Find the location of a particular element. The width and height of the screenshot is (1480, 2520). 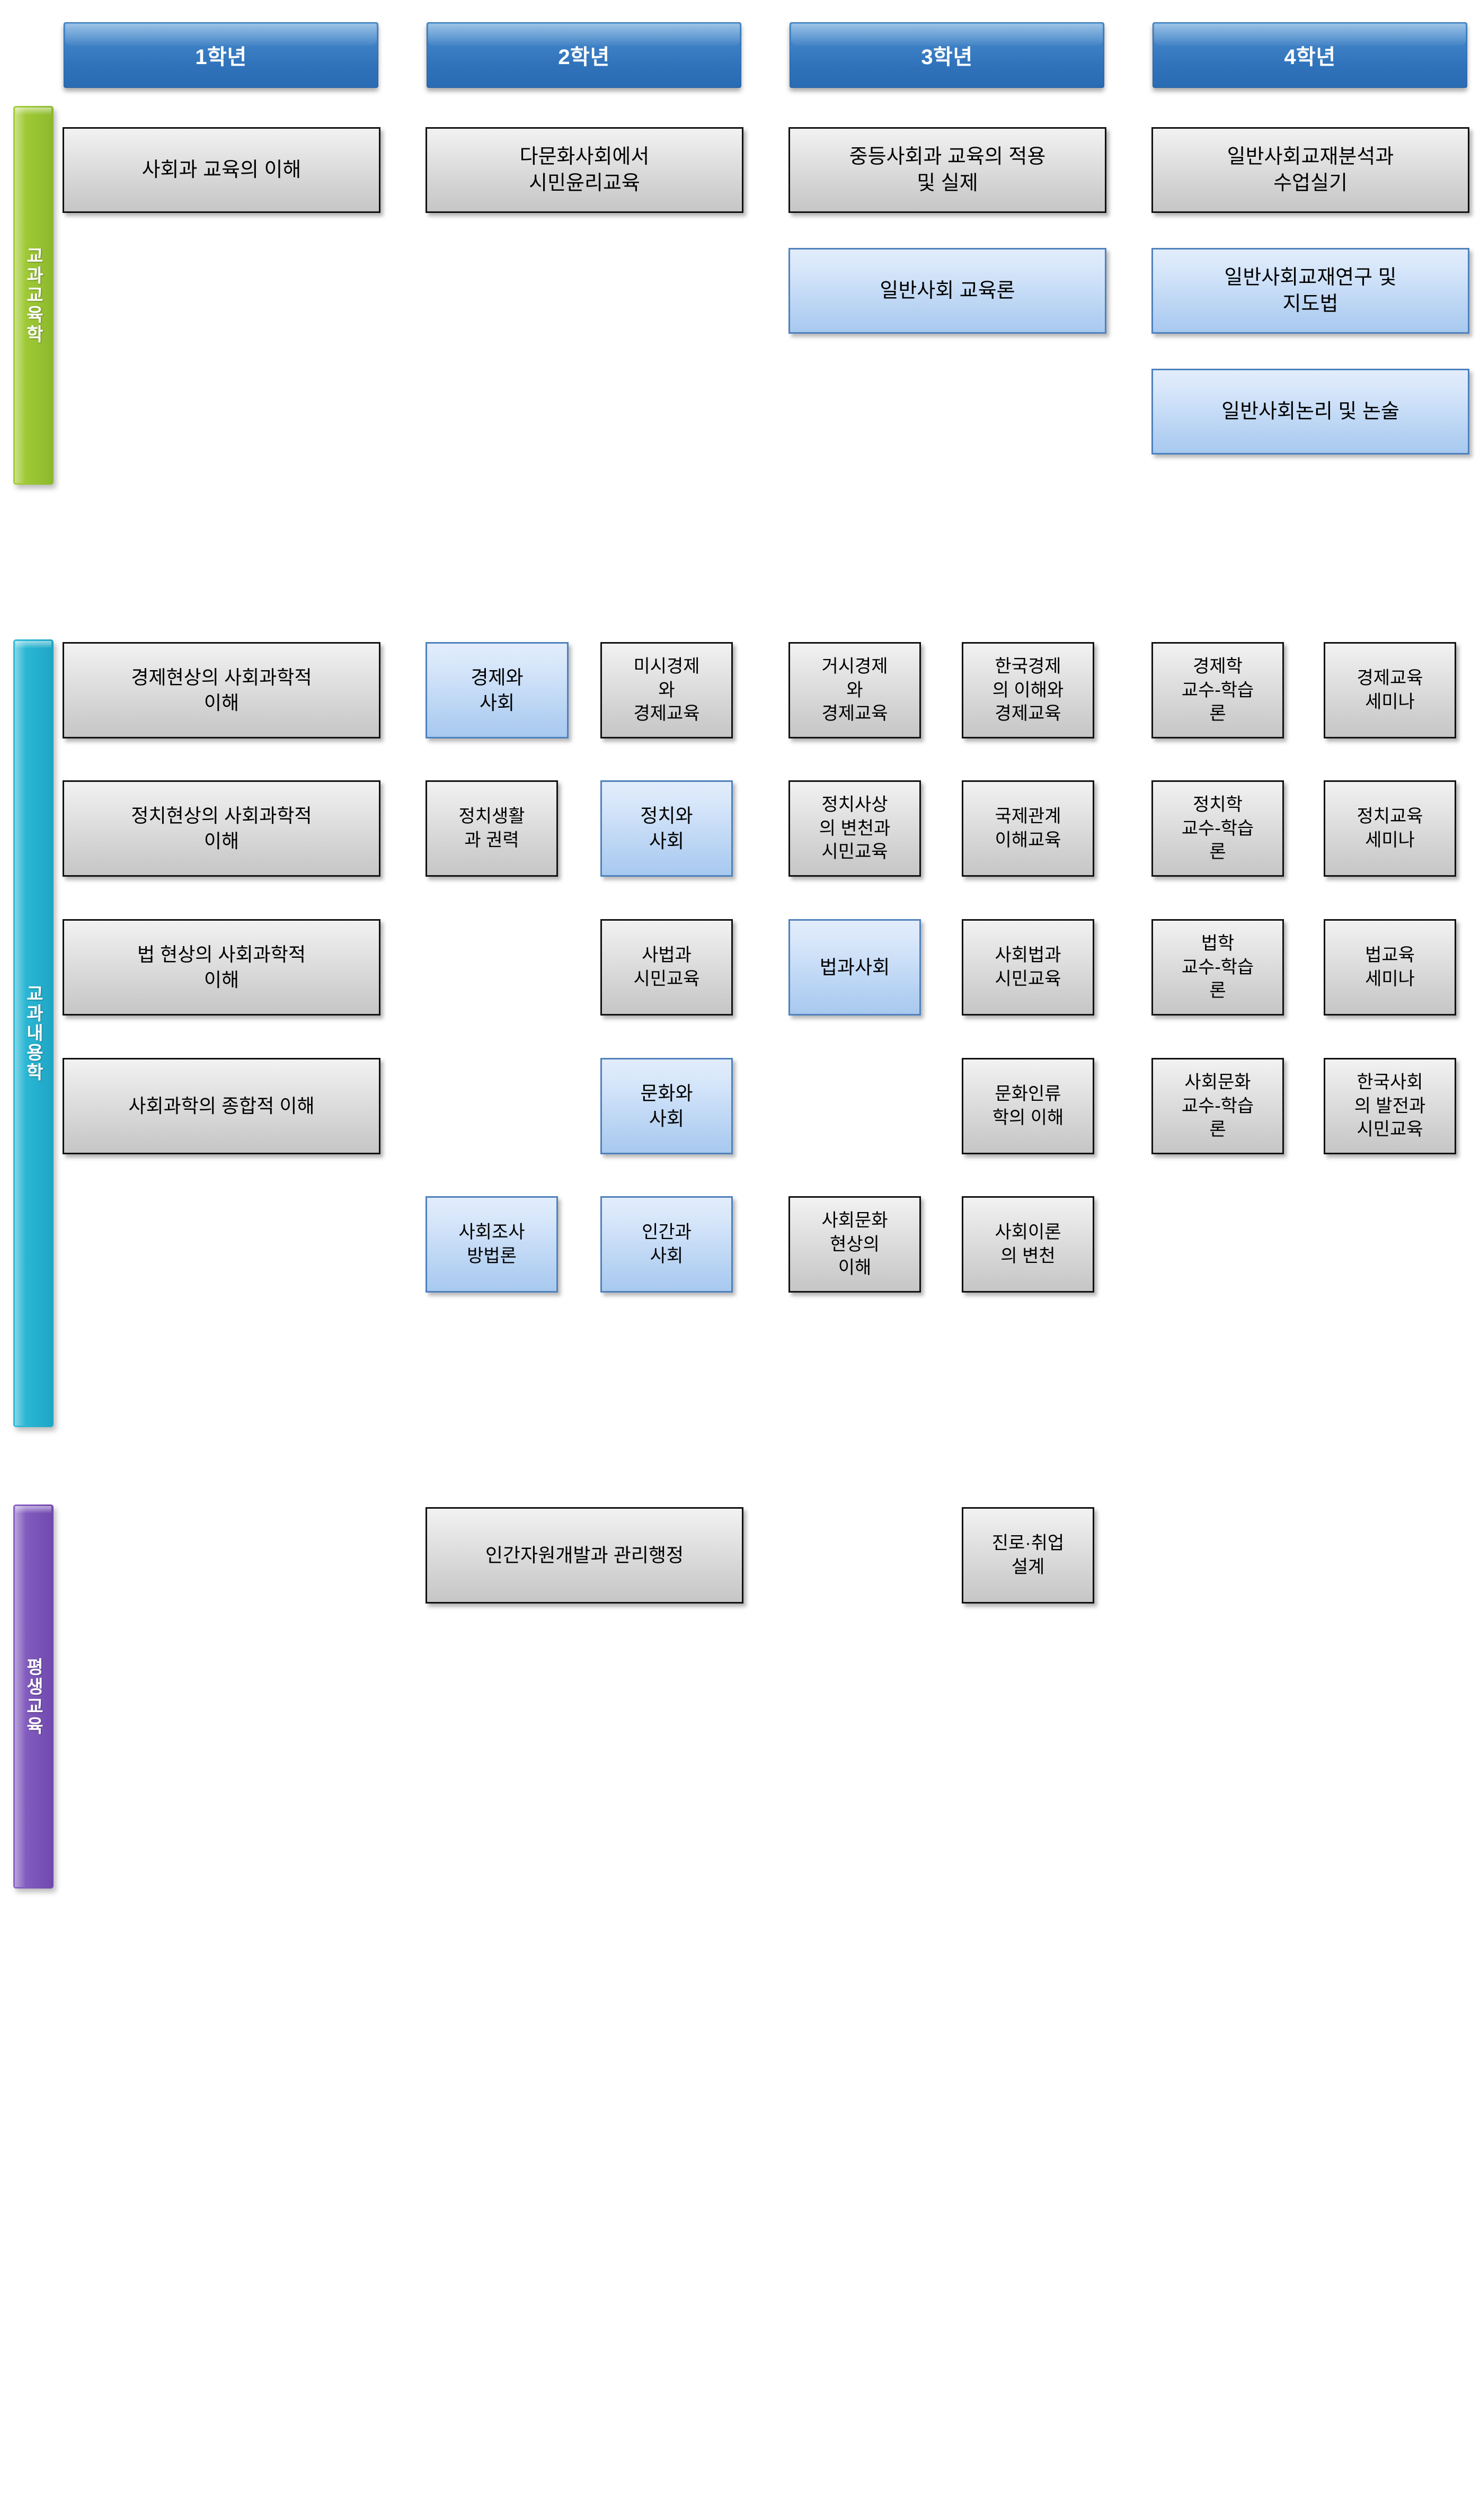

grade-header-label: 1학년 is located at coordinates (221, 57).